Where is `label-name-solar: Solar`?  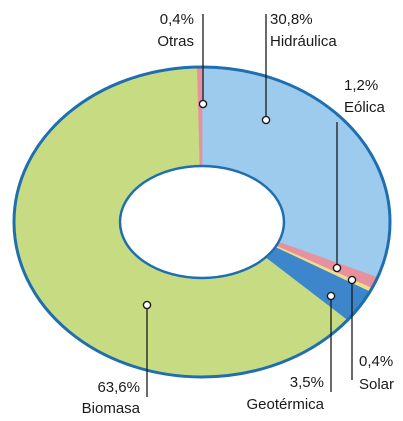 label-name-solar: Solar is located at coordinates (376, 384).